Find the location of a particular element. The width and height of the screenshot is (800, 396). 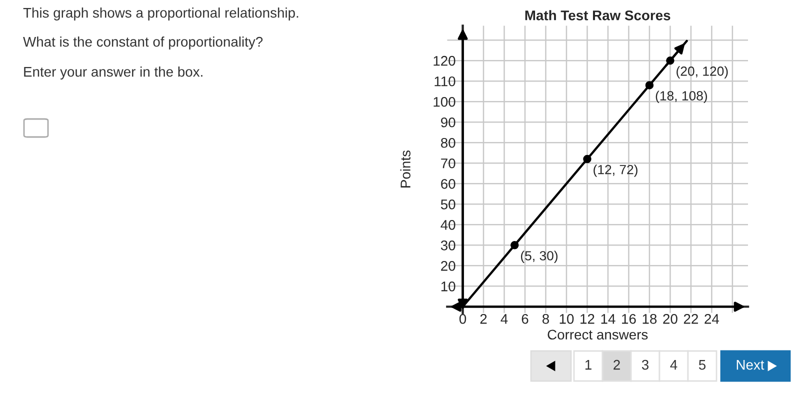

y-tick-label: 40 is located at coordinates (448, 225).